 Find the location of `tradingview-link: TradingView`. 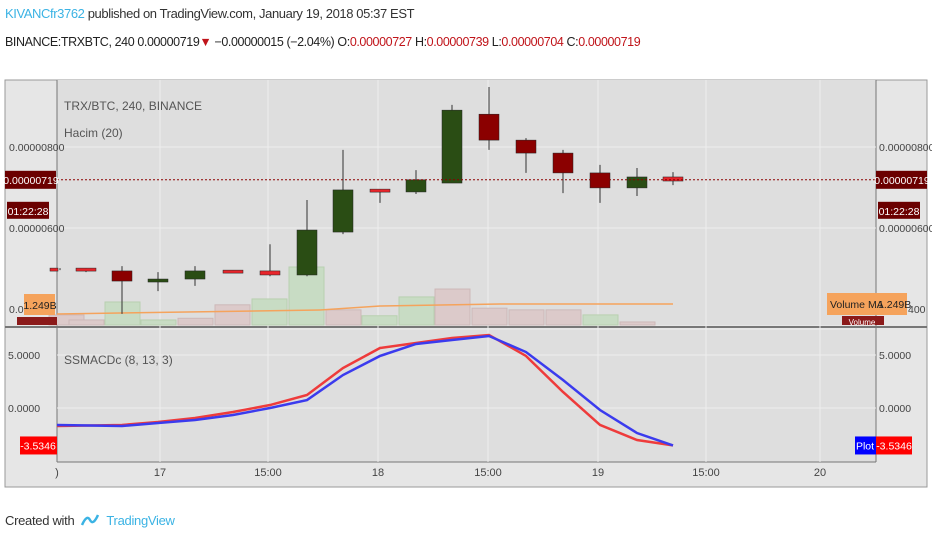

tradingview-link: TradingView is located at coordinates (140, 520).